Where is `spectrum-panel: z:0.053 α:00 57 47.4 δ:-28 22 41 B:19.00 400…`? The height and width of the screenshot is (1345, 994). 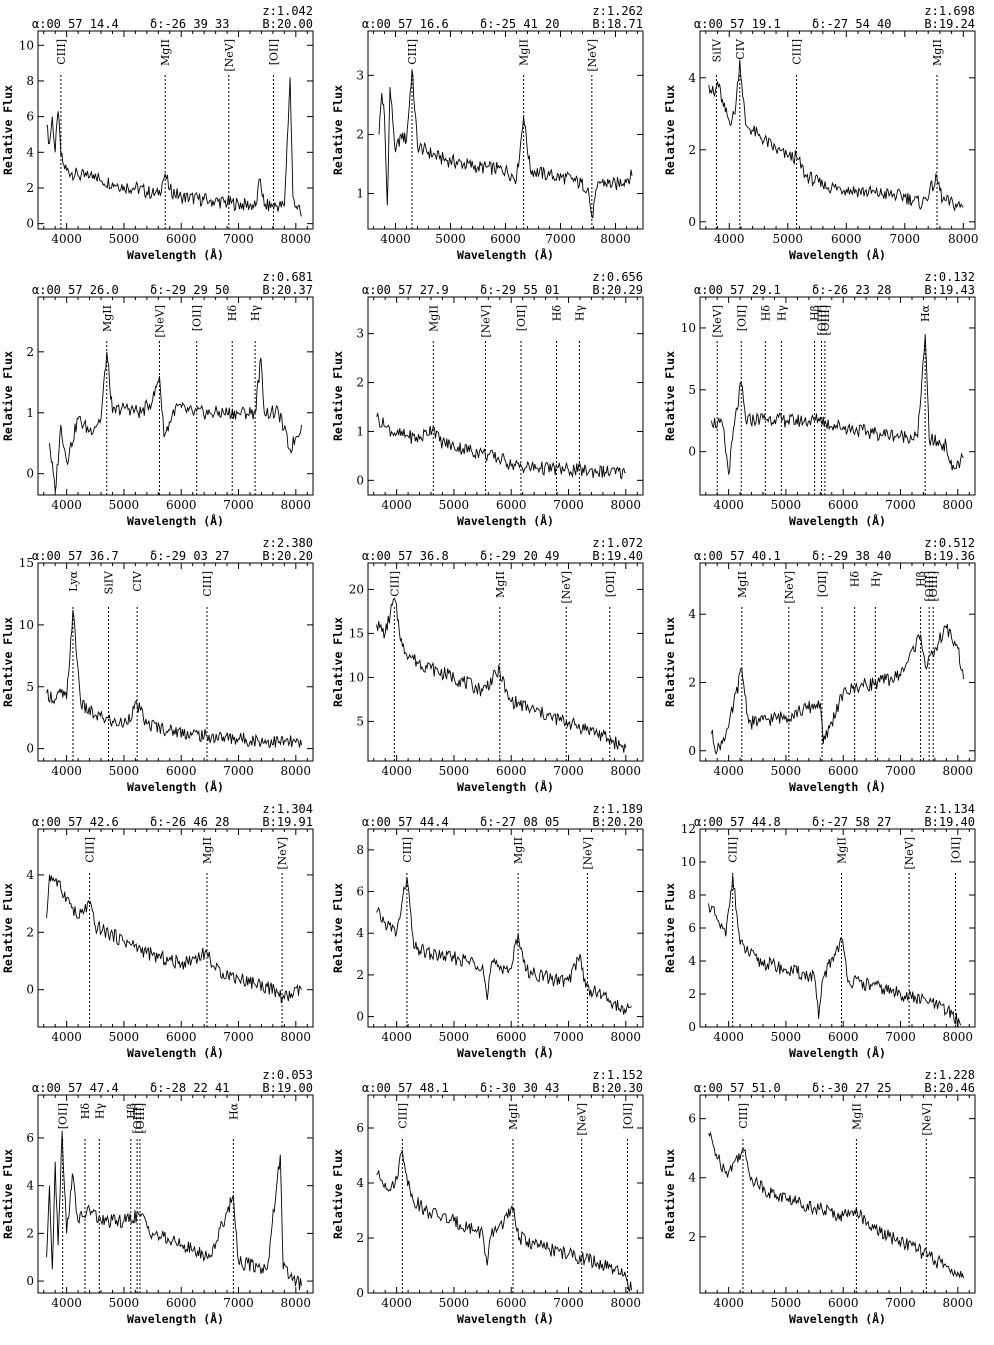 spectrum-panel: z:0.053 α:00 57 47.4 δ:-28 22 41 B:19.00 400… is located at coordinates (157, 1197).